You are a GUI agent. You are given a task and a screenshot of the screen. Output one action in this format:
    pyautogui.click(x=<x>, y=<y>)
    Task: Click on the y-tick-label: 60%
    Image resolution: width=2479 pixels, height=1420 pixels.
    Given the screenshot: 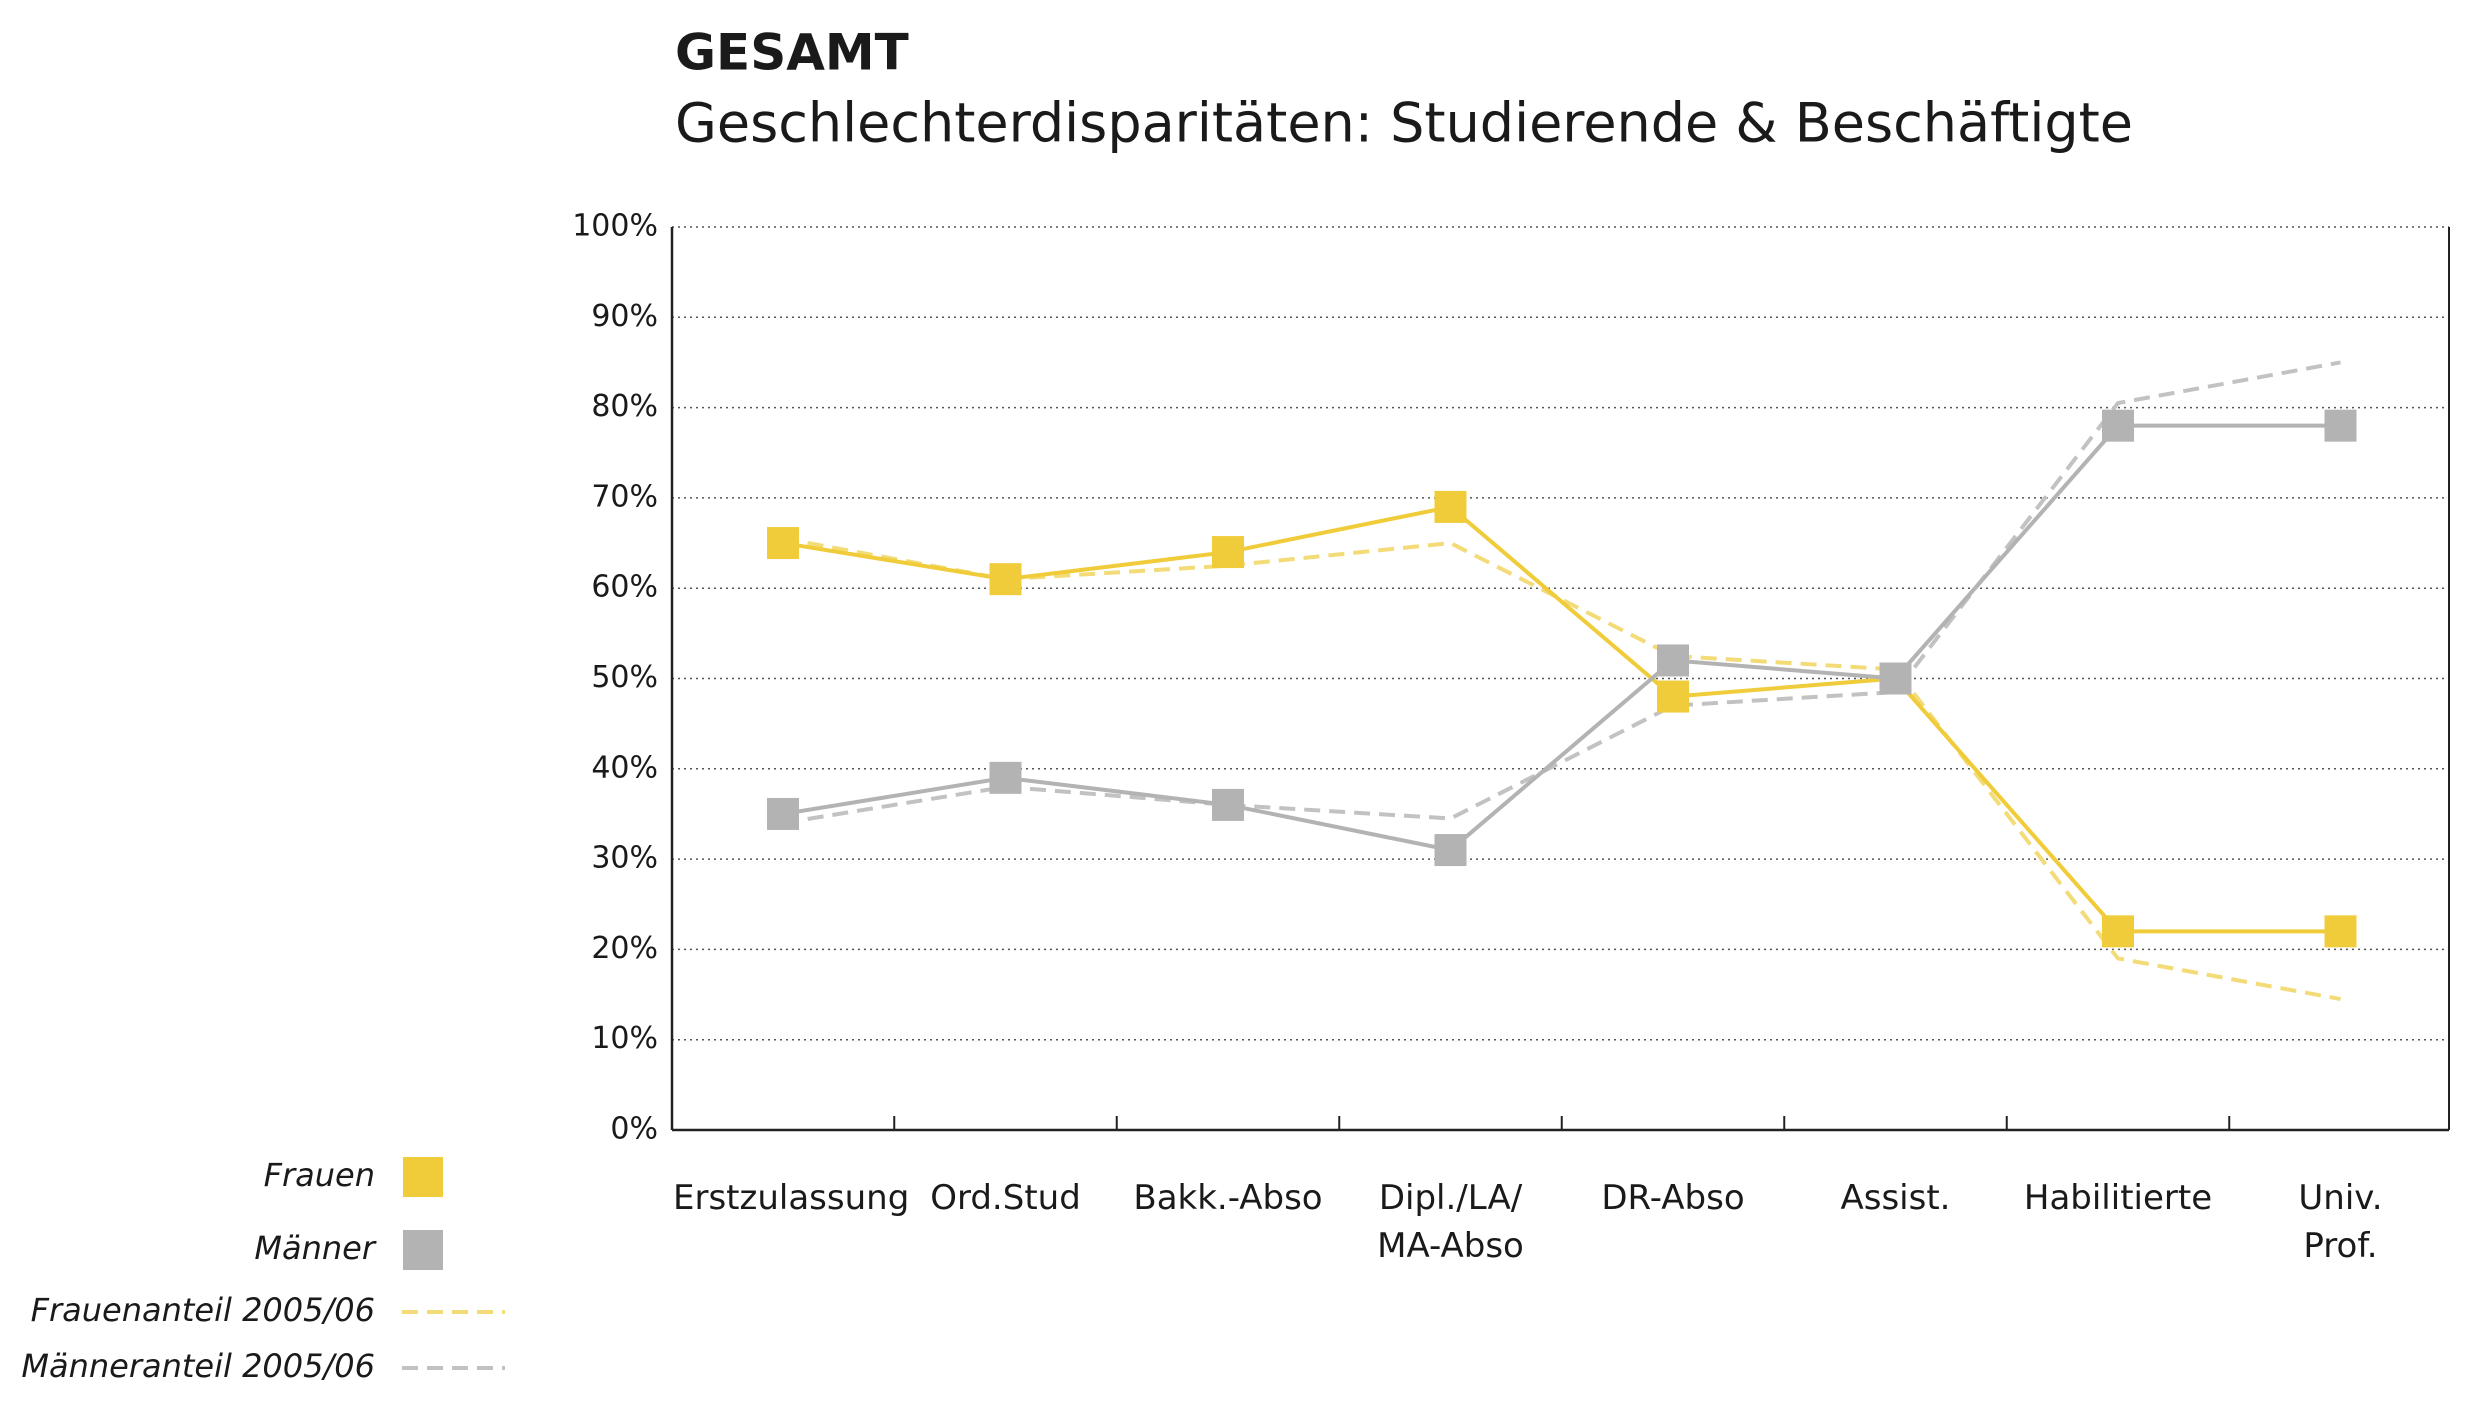 What is the action you would take?
    pyautogui.click(x=624, y=587)
    